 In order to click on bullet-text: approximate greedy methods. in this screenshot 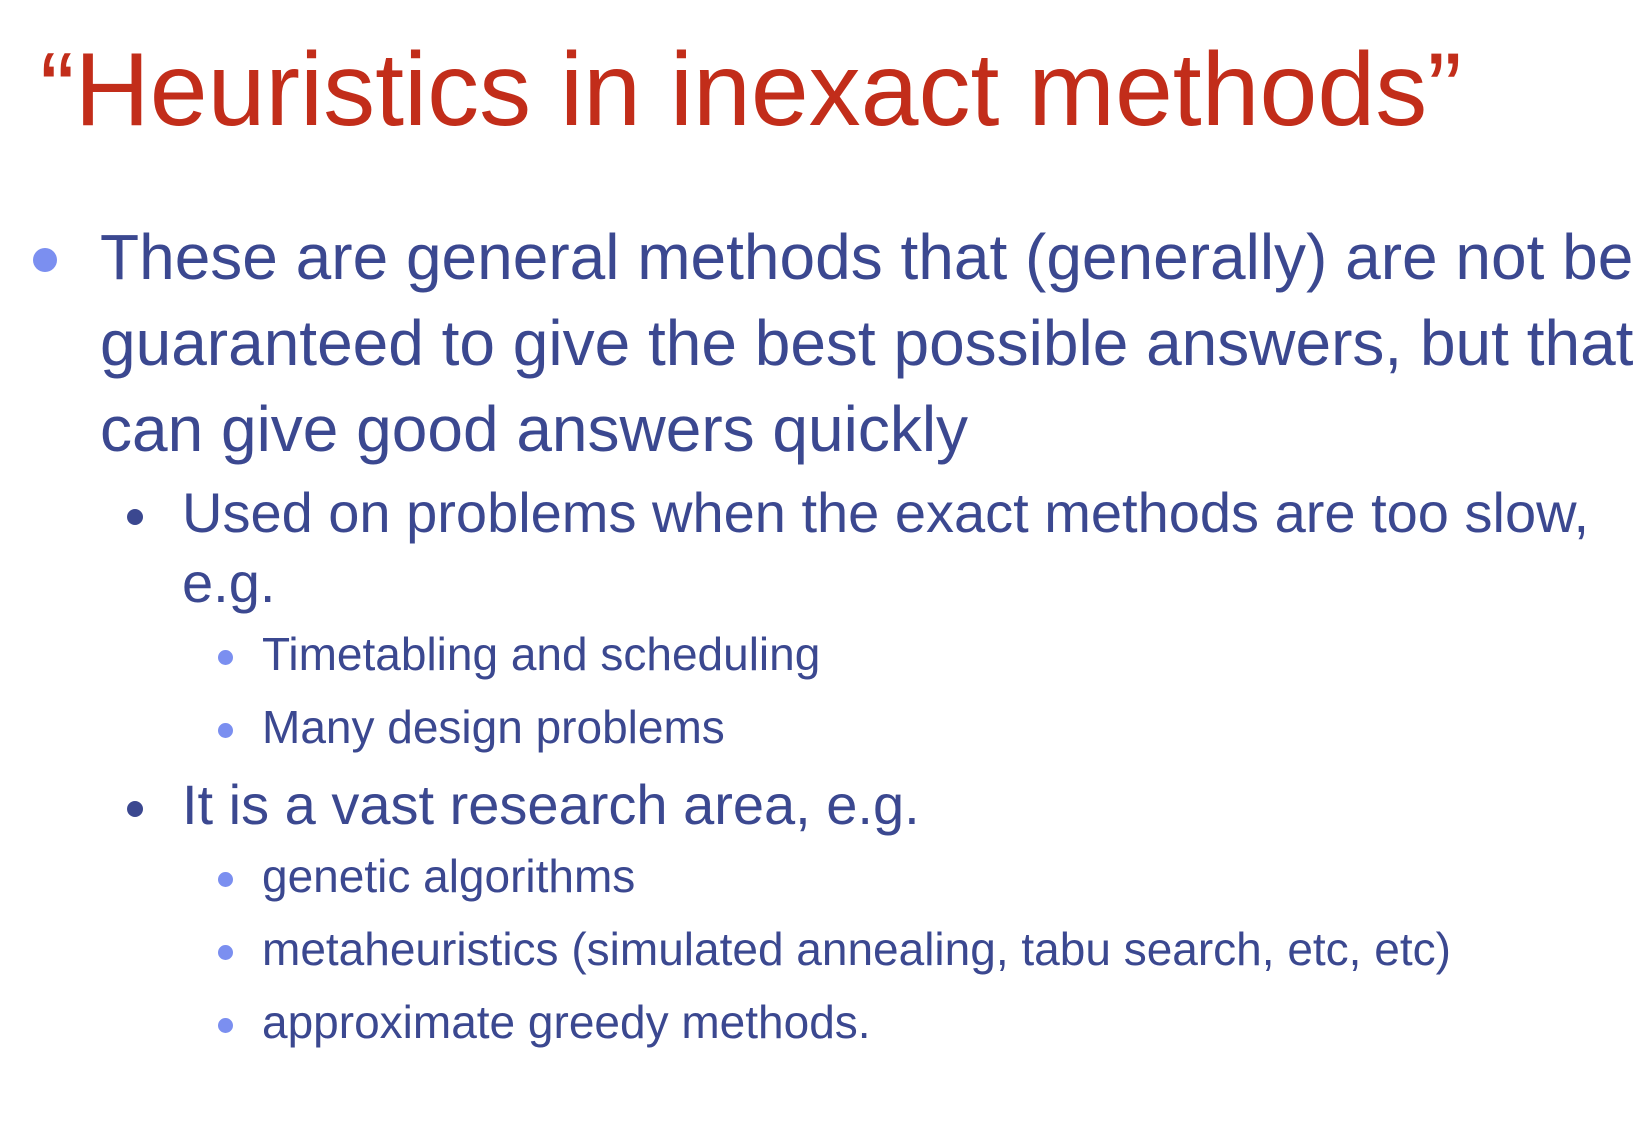, I will do `click(566, 1022)`.